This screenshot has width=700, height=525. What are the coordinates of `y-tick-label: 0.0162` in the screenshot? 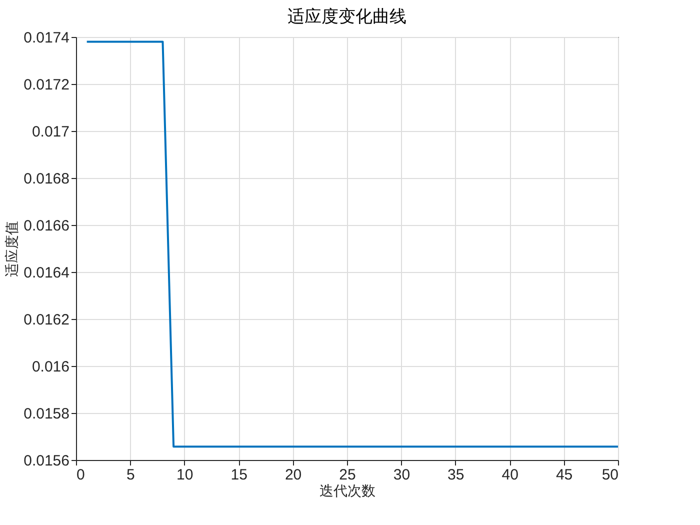 It's located at (47, 320).